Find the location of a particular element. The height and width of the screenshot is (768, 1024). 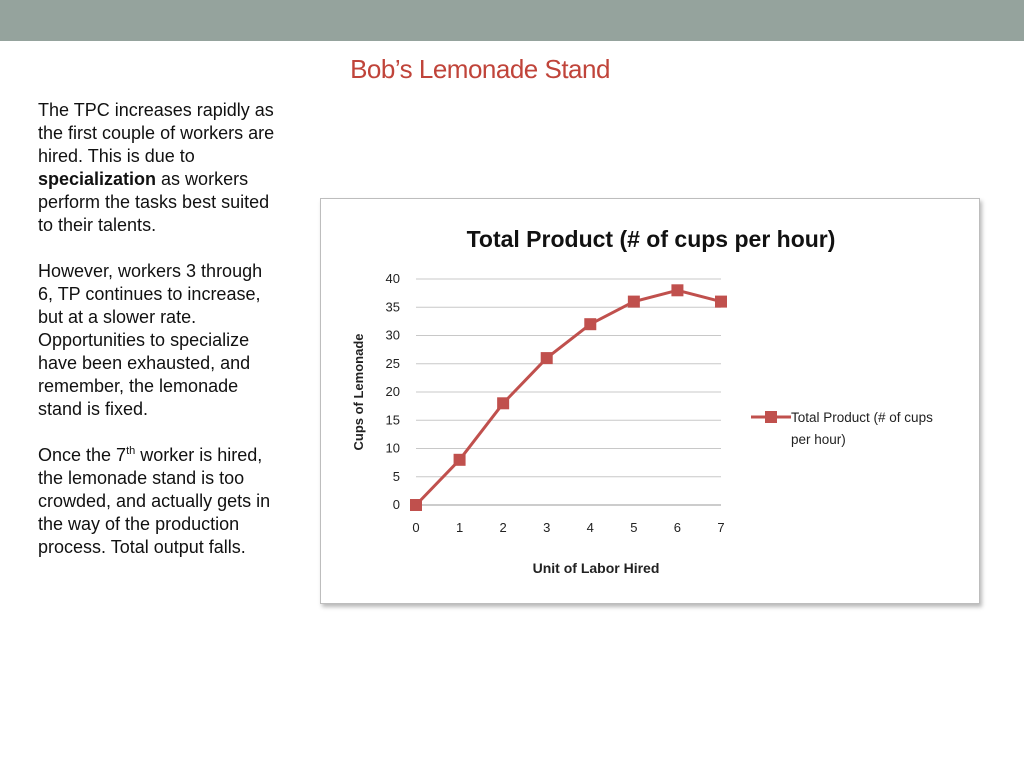

x-tick-label: 1 is located at coordinates (459, 527).